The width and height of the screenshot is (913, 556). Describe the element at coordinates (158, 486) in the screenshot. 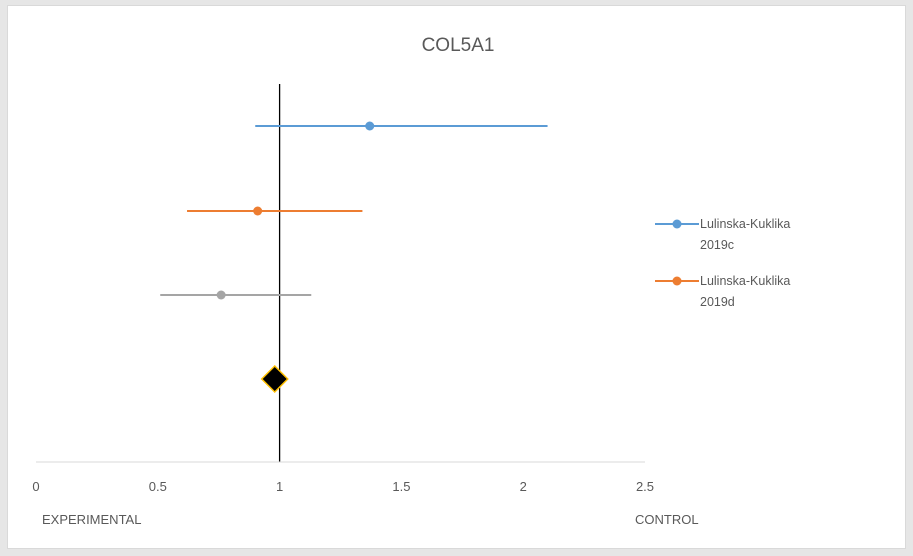

I see `x-tick-label: 0.5` at that location.